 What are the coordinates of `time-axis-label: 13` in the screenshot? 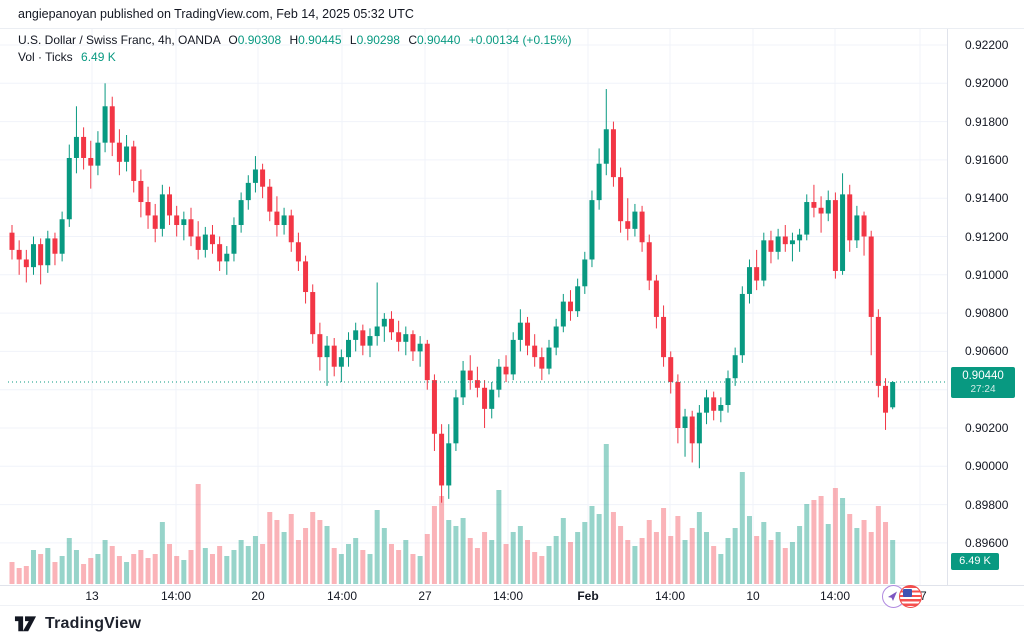 It's located at (92, 596).